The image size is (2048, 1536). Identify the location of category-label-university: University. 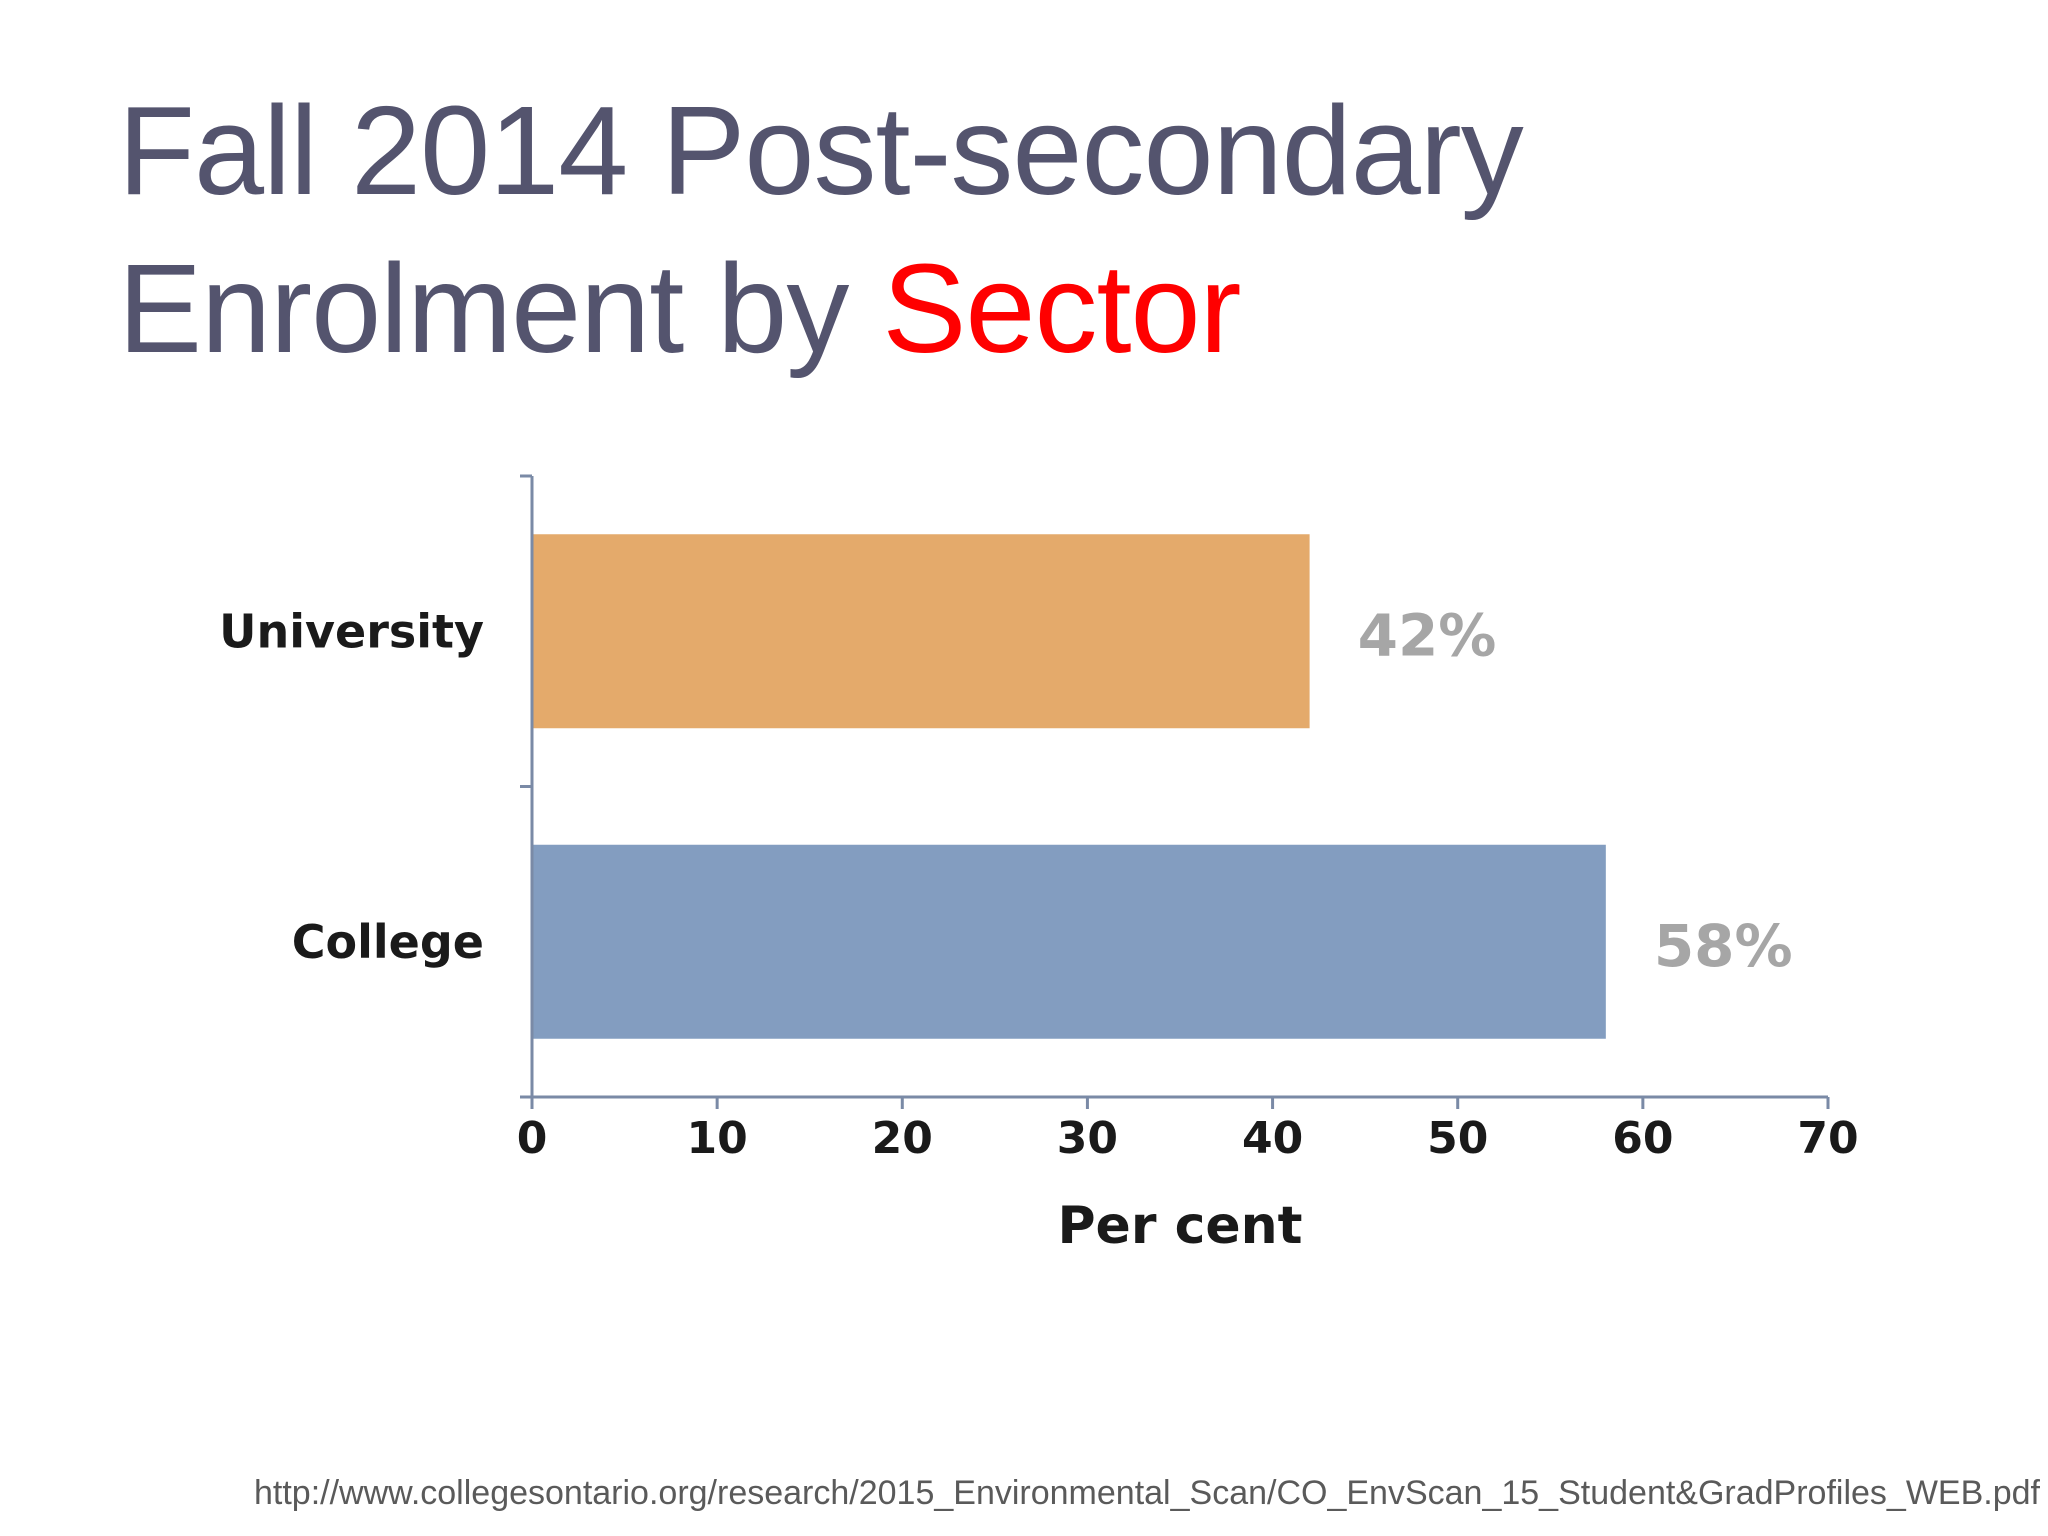
(351, 631).